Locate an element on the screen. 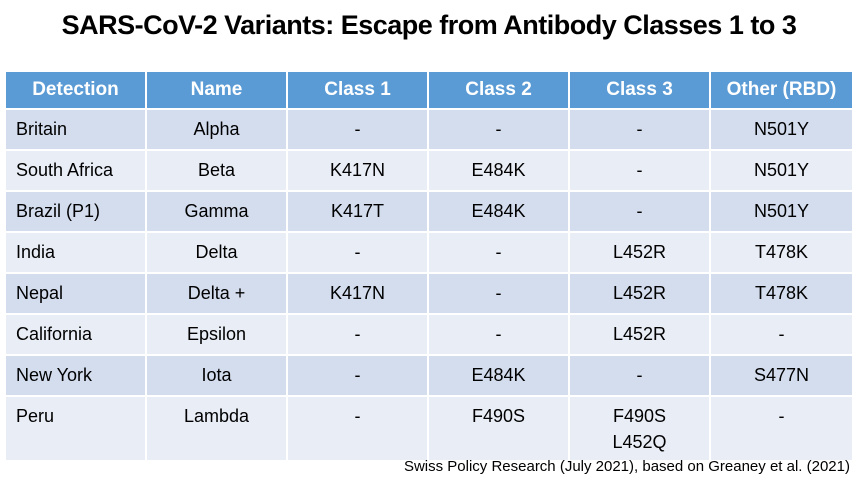 This screenshot has height=486, width=858. cell-other-rbd: S477N is located at coordinates (781, 376).